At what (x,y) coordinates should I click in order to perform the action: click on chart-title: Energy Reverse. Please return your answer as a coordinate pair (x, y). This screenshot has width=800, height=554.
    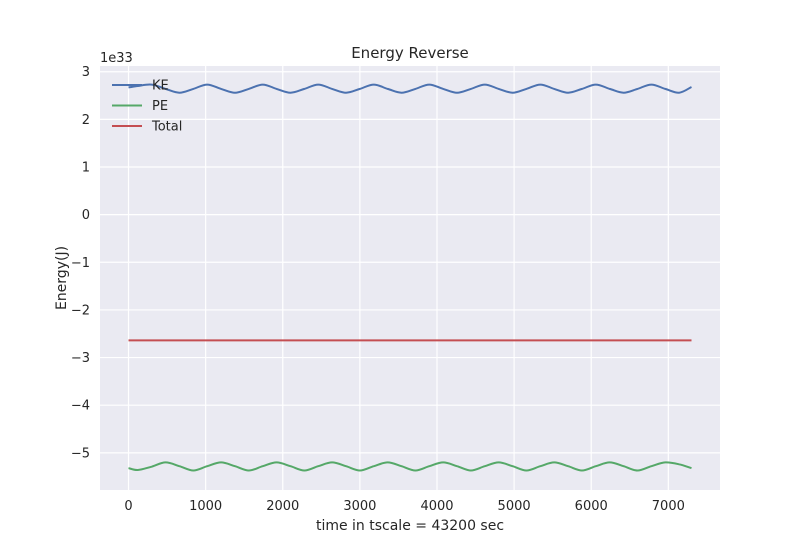
    Looking at the image, I should click on (410, 53).